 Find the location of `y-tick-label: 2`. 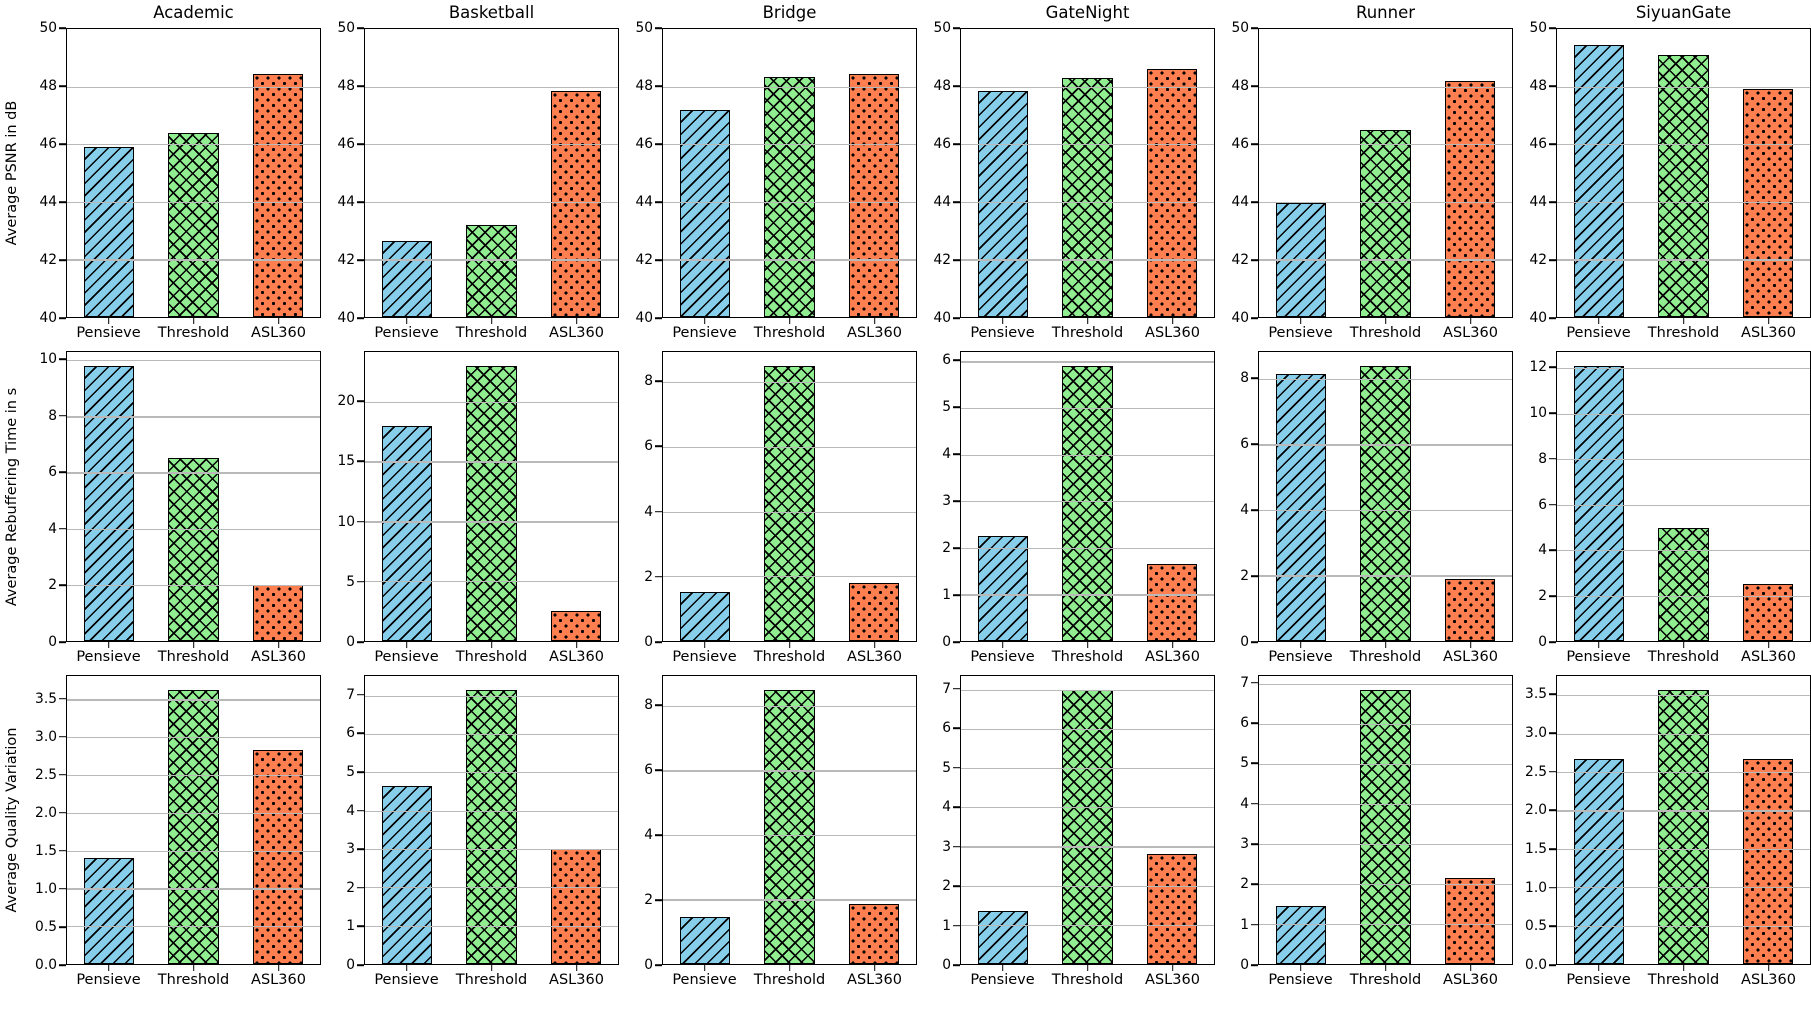

y-tick-label: 2 is located at coordinates (946, 548).